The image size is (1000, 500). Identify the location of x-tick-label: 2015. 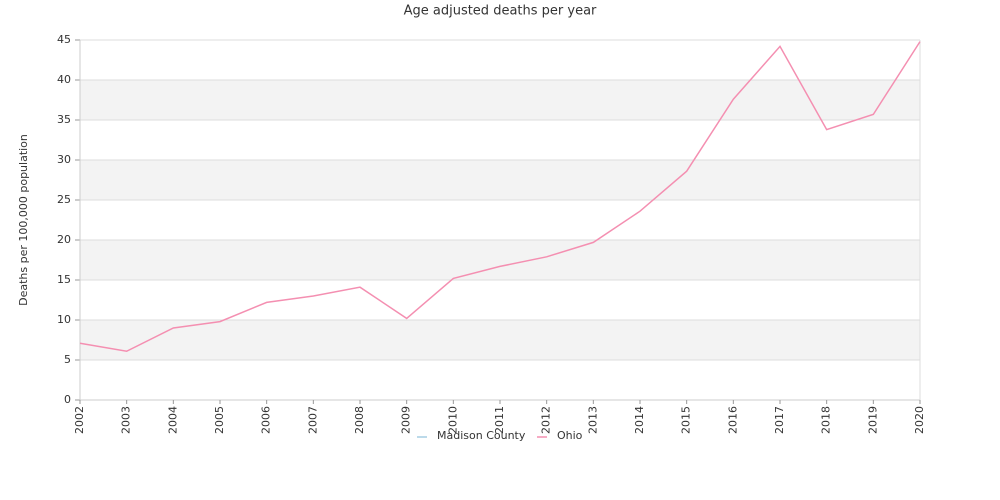
(686, 420).